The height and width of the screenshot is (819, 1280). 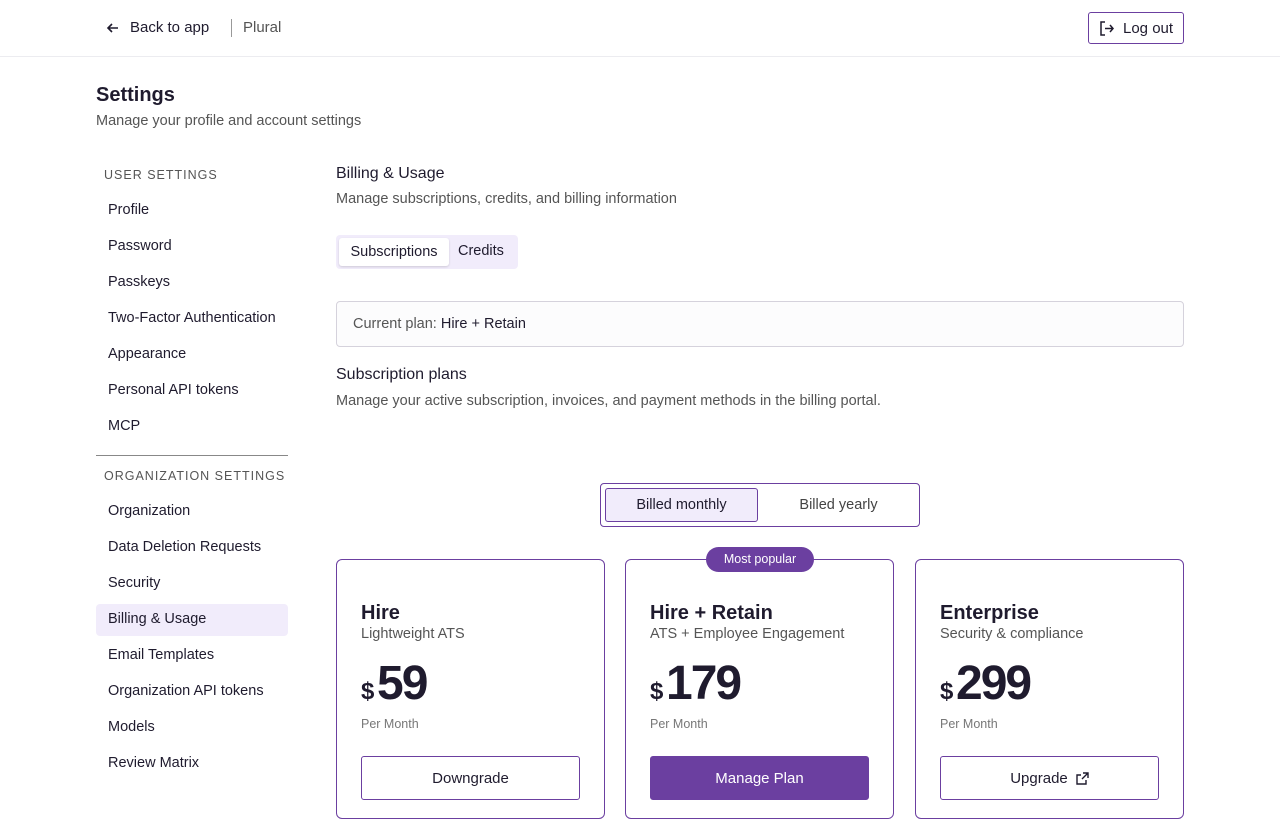 What do you see at coordinates (470, 689) in the screenshot?
I see `plan-card: Hire Lightweight ATS $59 Per Month Downgrade` at bounding box center [470, 689].